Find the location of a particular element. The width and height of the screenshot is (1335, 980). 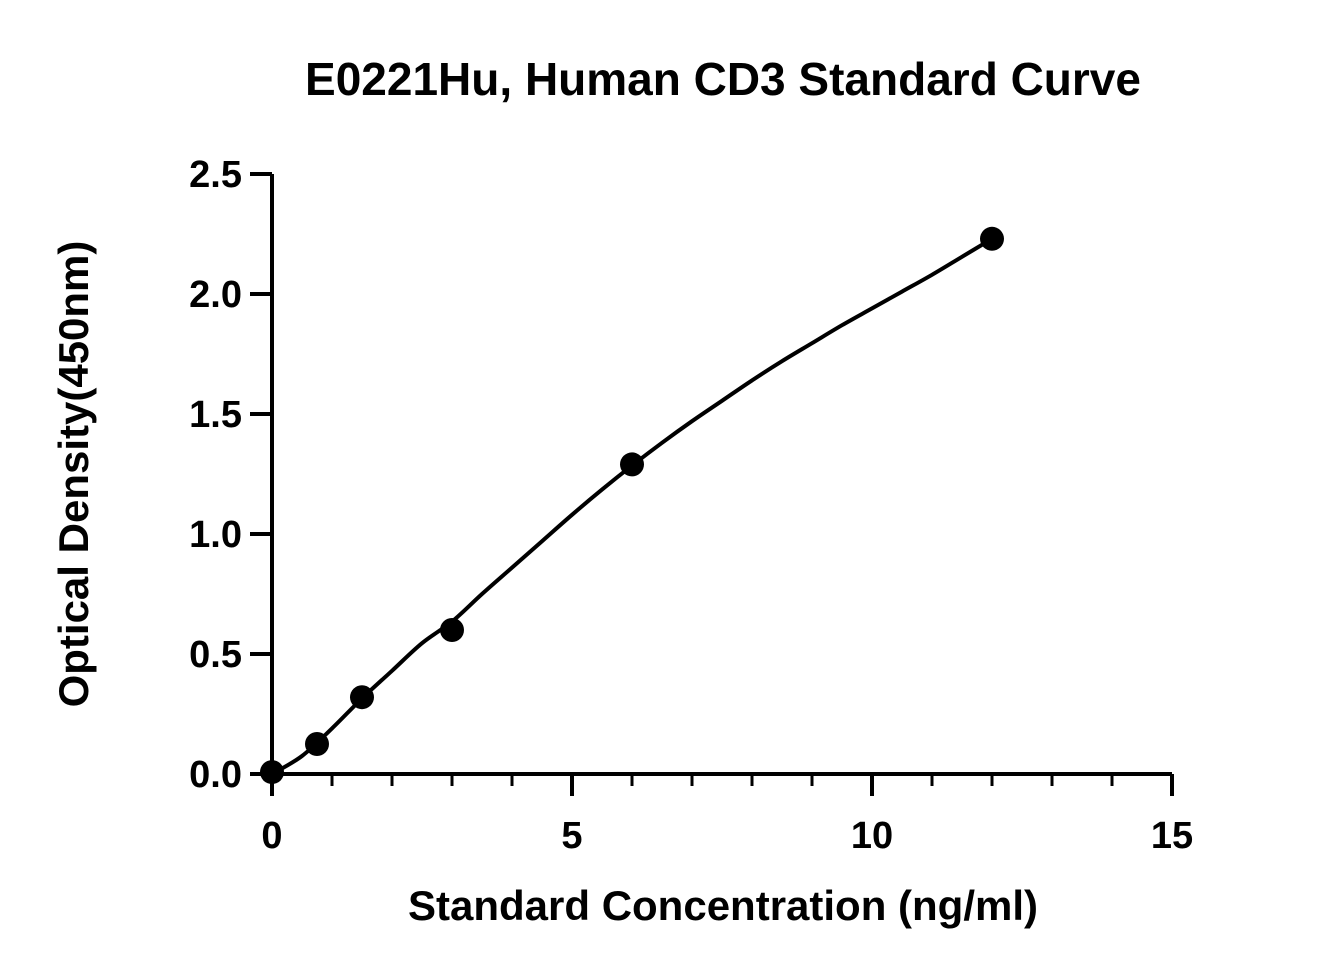

x-tick-label: 0 is located at coordinates (271, 836).